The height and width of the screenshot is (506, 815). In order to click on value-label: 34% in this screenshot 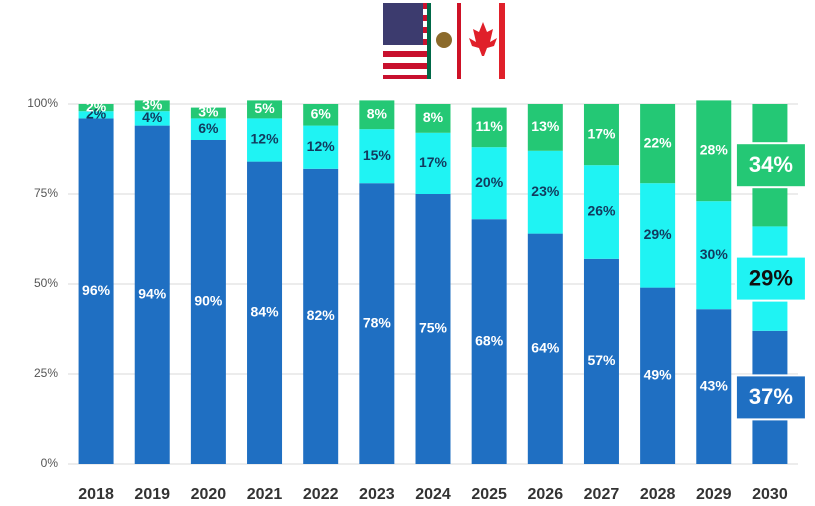, I will do `click(771, 164)`.